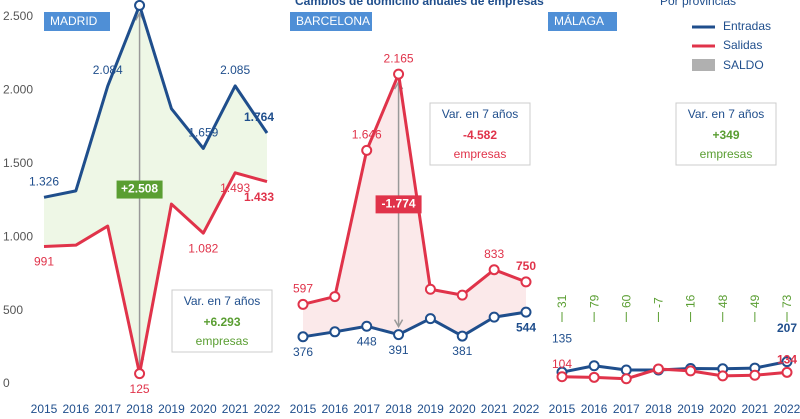  What do you see at coordinates (698, 4) in the screenshot?
I see `chart-subtitle: Por provincias` at bounding box center [698, 4].